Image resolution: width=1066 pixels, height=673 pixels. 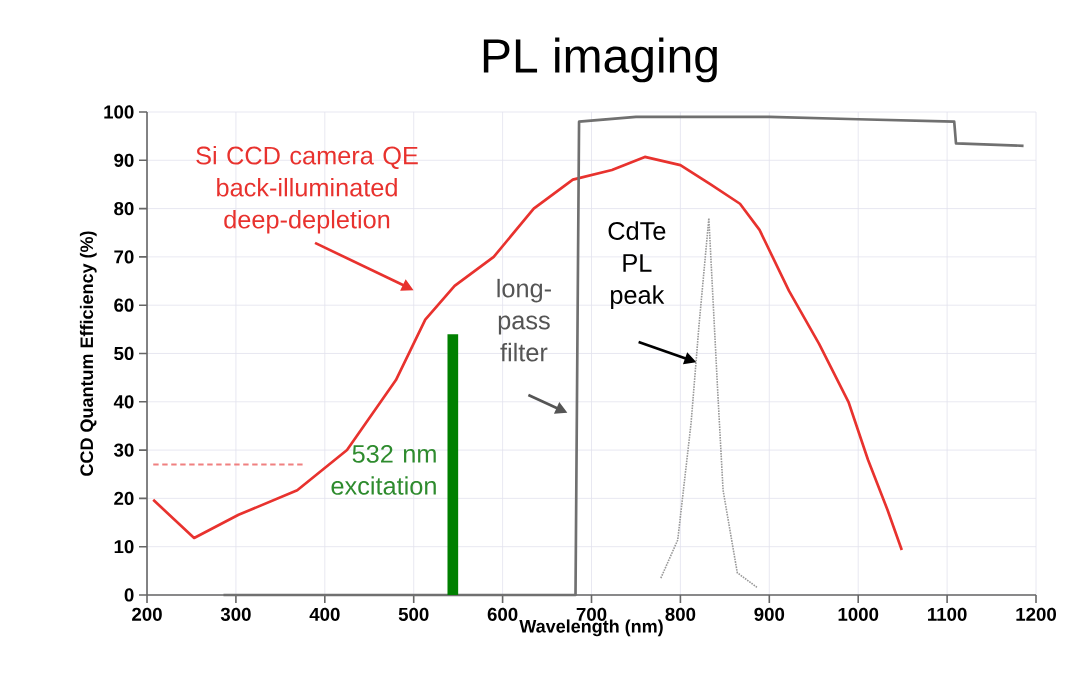 I want to click on annotation: 532 nm excitation, so click(x=383, y=469).